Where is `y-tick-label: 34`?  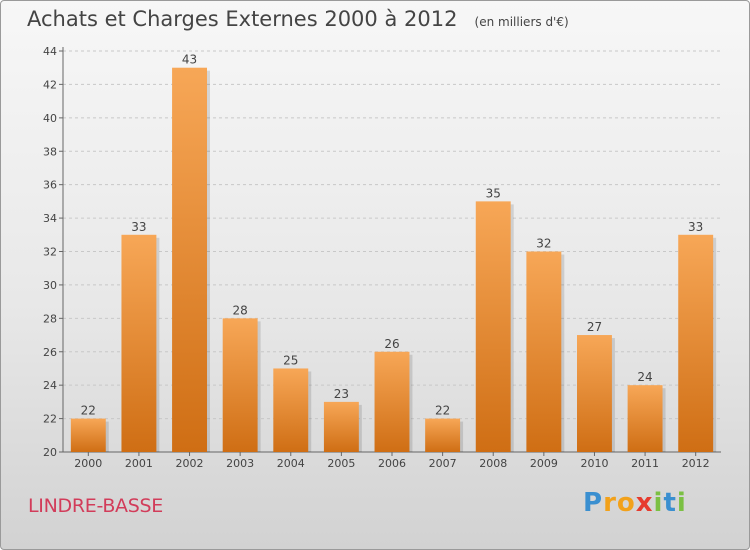
y-tick-label: 34 is located at coordinates (50, 218).